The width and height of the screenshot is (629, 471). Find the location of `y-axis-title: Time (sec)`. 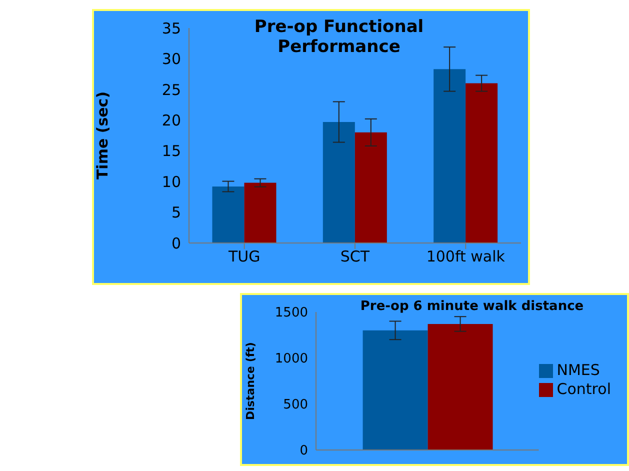

y-axis-title: Time (sec) is located at coordinates (102, 135).